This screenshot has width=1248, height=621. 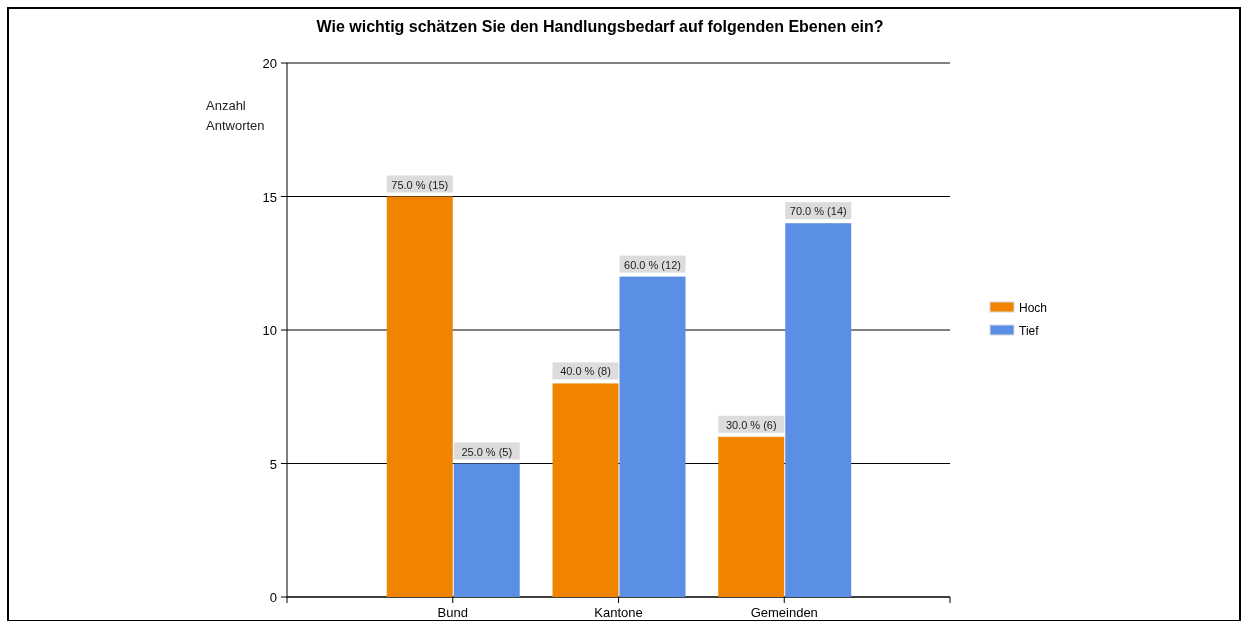 What do you see at coordinates (618, 612) in the screenshot?
I see `x-tick-label: Kantone` at bounding box center [618, 612].